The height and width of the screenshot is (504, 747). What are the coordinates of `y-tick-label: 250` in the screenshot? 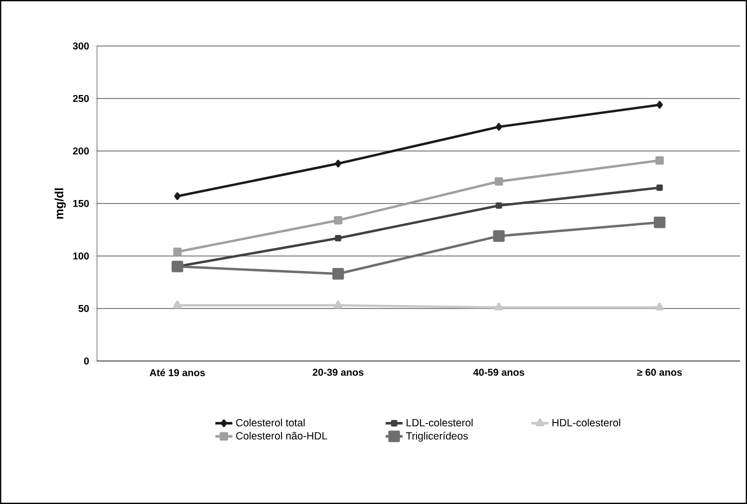 It's located at (80, 98).